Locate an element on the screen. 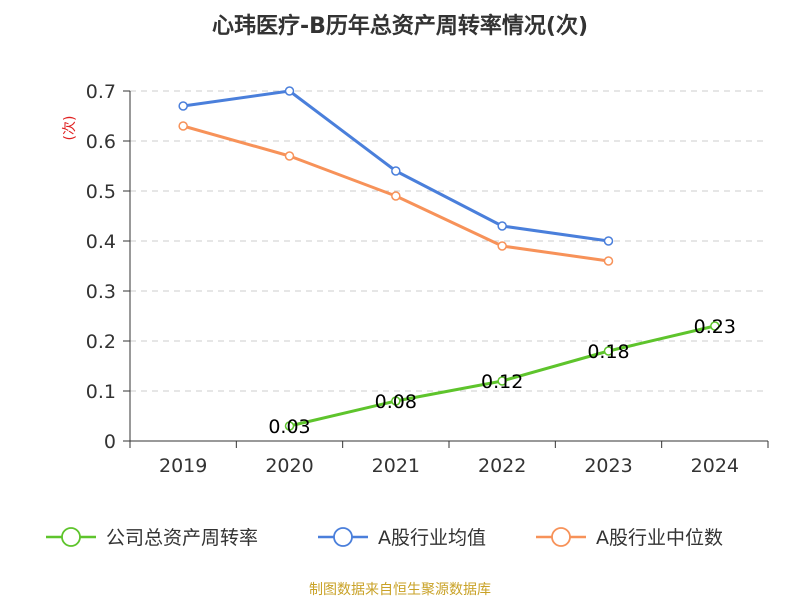 This screenshot has width=800, height=600. data-label: 0.18 is located at coordinates (608, 352).